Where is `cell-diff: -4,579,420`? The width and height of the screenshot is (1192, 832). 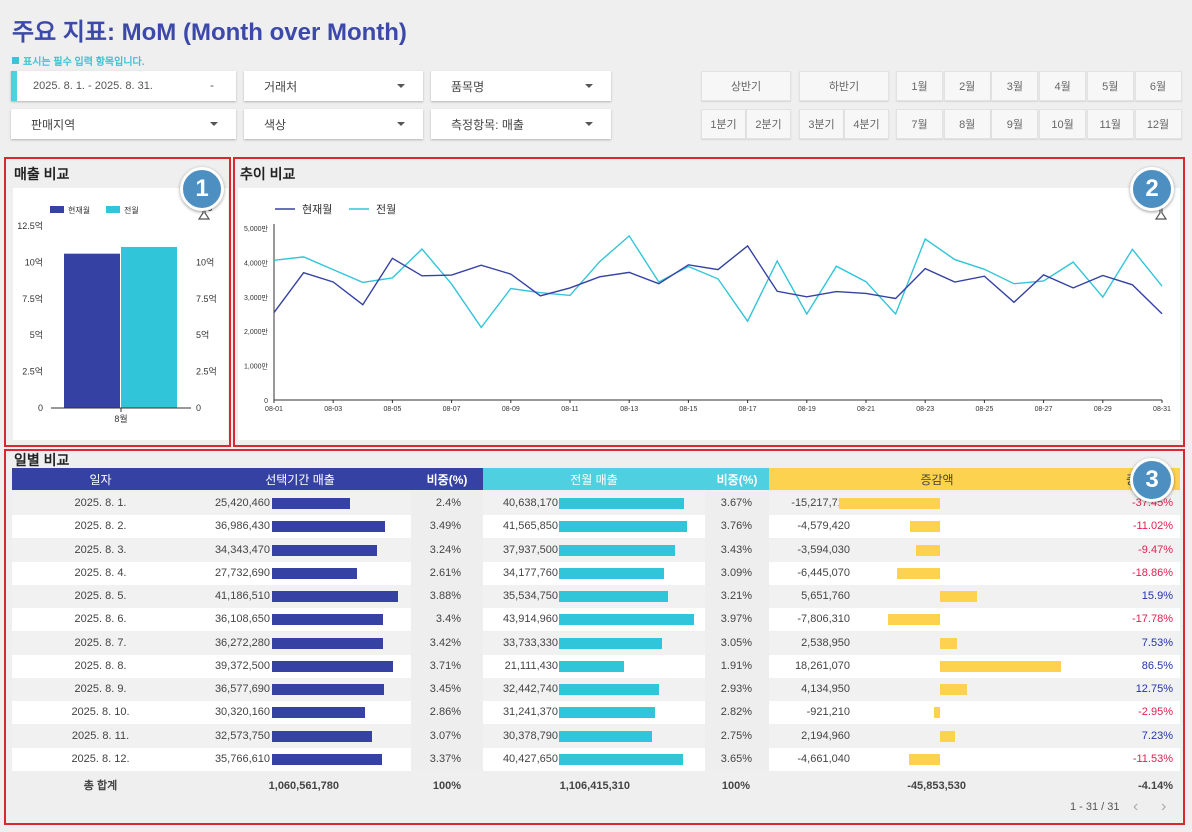
cell-diff: -4,579,420 is located at coordinates (823, 526).